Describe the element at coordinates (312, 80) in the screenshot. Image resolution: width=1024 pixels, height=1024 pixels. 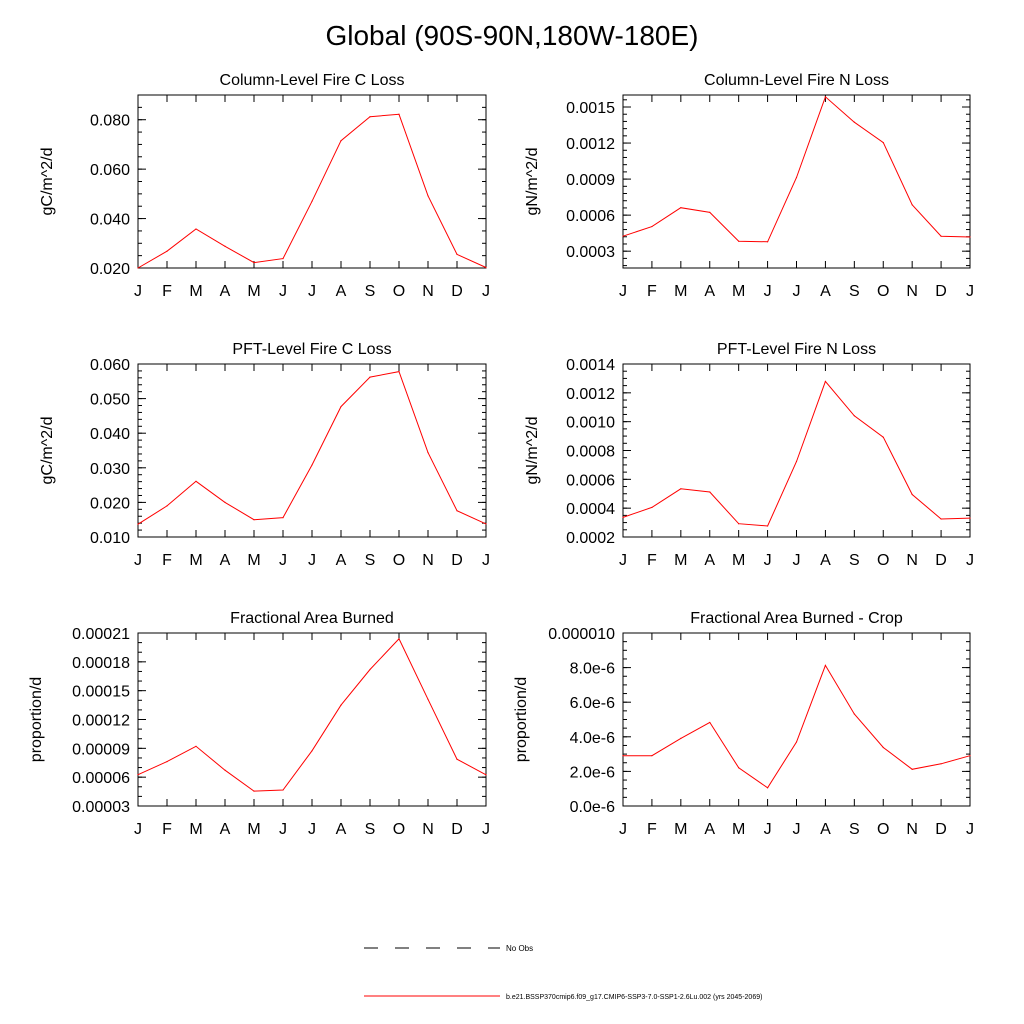
I see `panel-title: Column-Level Fire C Loss` at that location.